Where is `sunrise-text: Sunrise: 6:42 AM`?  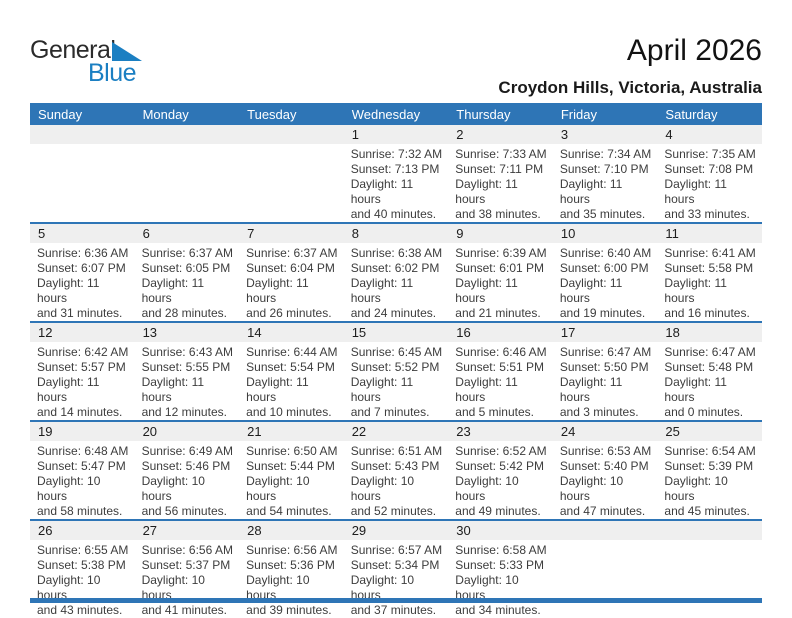 sunrise-text: Sunrise: 6:42 AM is located at coordinates (83, 352).